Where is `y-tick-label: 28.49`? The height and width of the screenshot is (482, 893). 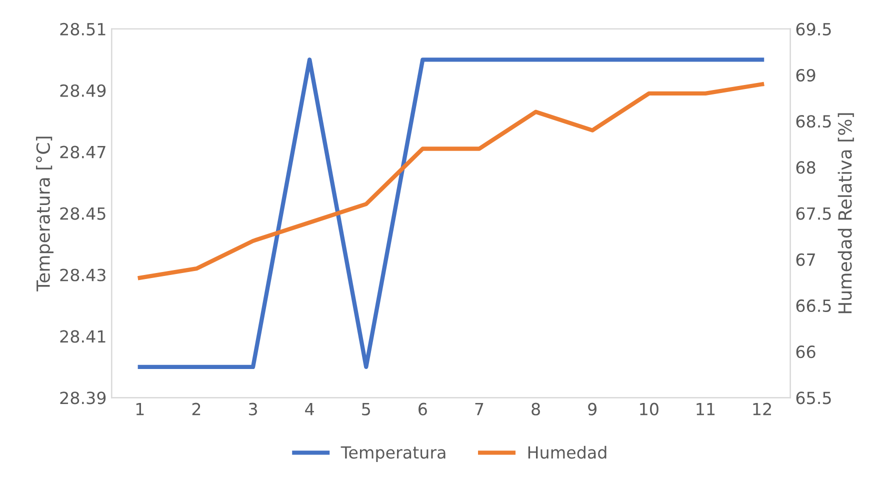
y-tick-label: 28.49 is located at coordinates (83, 90).